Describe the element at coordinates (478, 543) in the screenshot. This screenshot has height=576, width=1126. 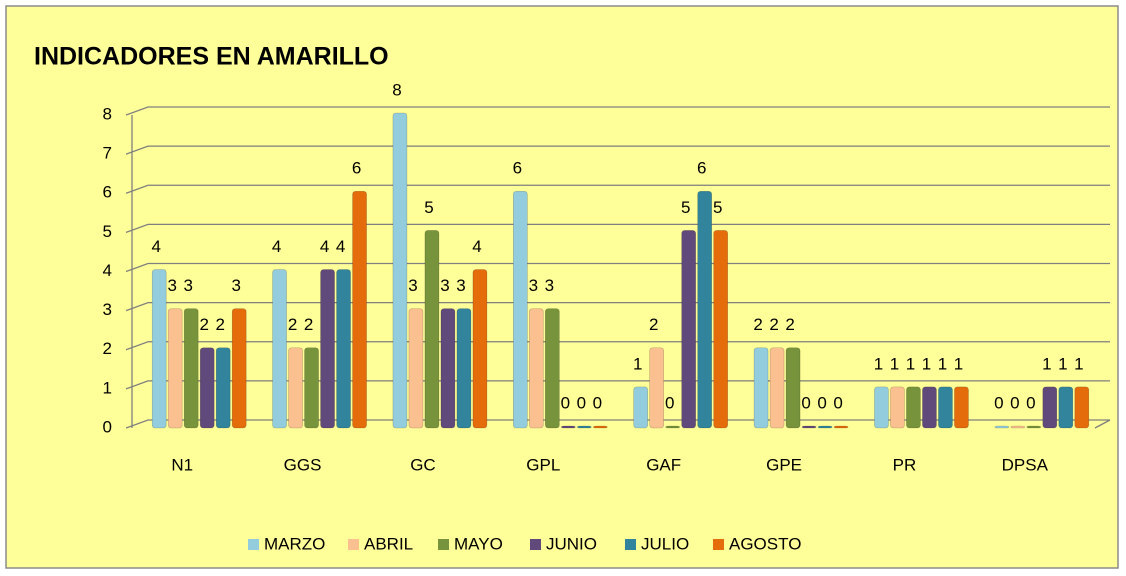
I see `legend-label: MAYO` at that location.